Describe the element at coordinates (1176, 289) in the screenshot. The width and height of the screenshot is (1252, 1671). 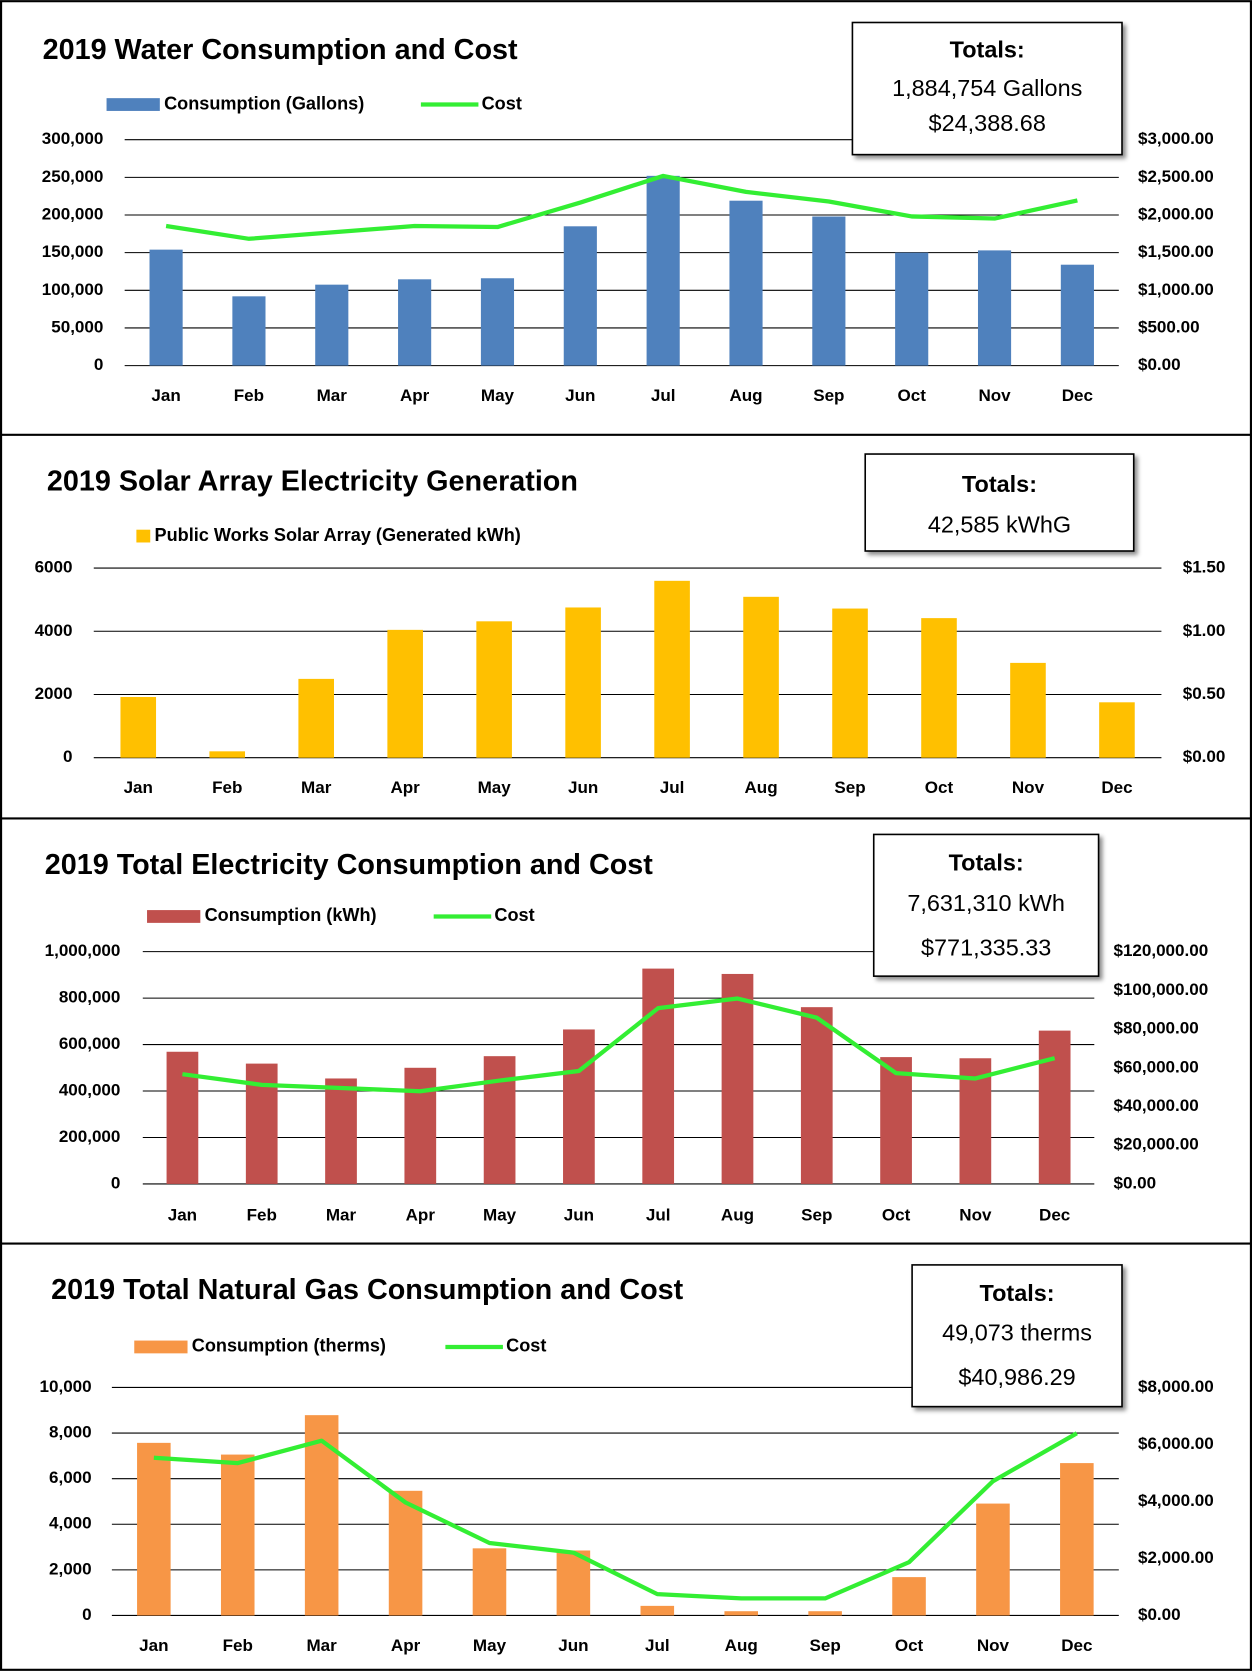
I see `y2-tick-label: $1,000.00` at that location.